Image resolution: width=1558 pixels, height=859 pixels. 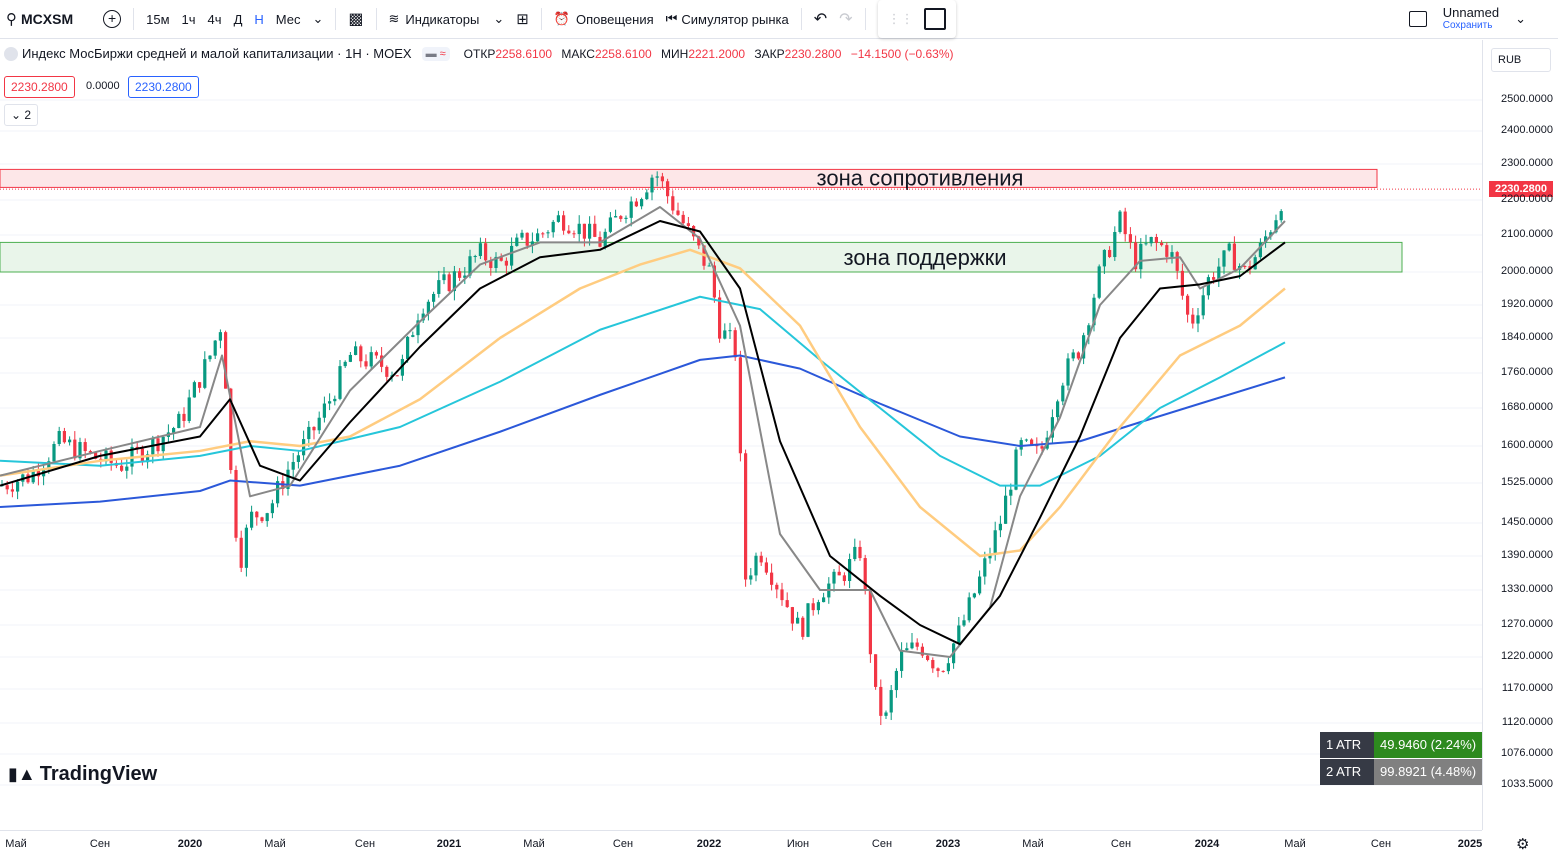 I want to click on interval-day: Д, so click(x=238, y=19).